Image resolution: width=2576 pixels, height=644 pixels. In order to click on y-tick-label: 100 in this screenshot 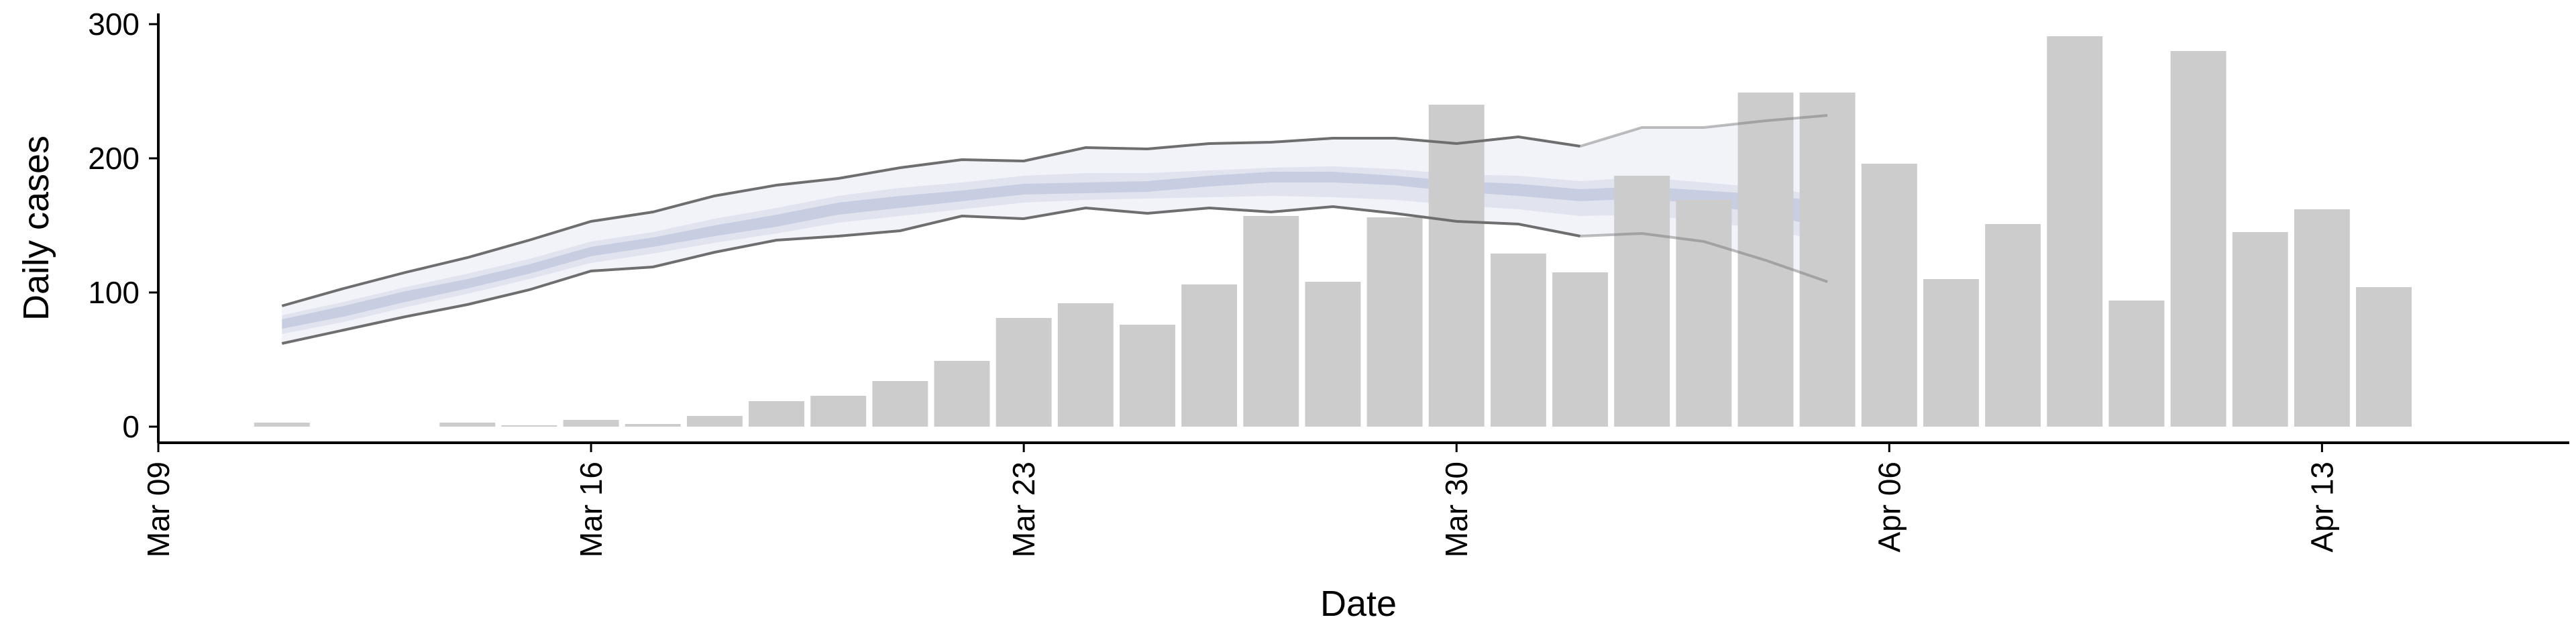, I will do `click(114, 292)`.